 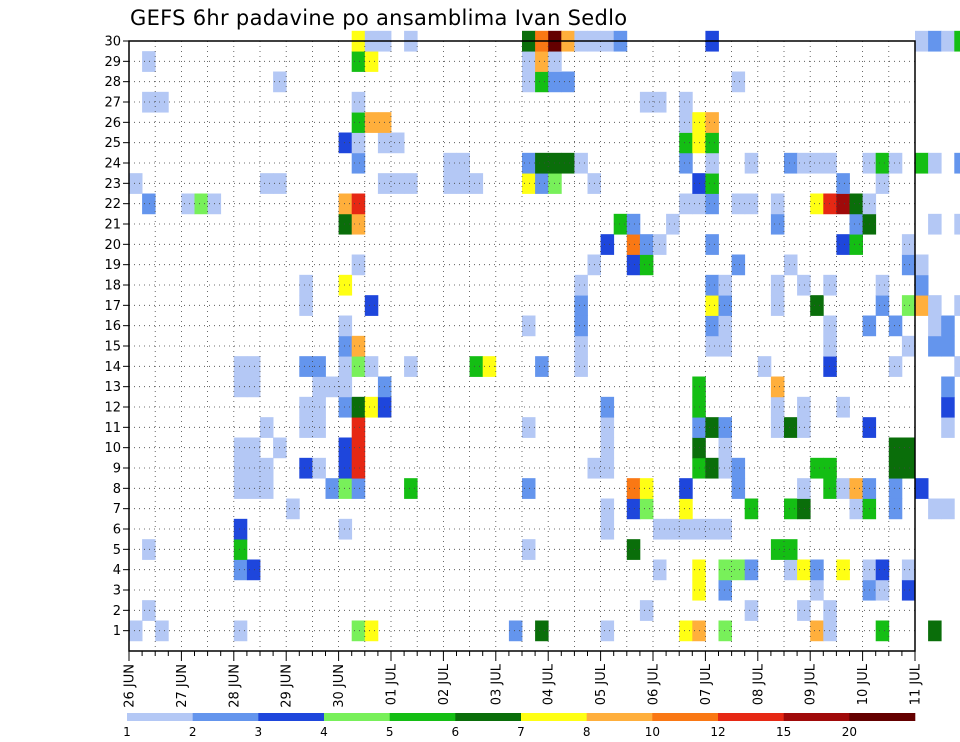 What do you see at coordinates (112, 164) in the screenshot?
I see `y-tick-label: 24` at bounding box center [112, 164].